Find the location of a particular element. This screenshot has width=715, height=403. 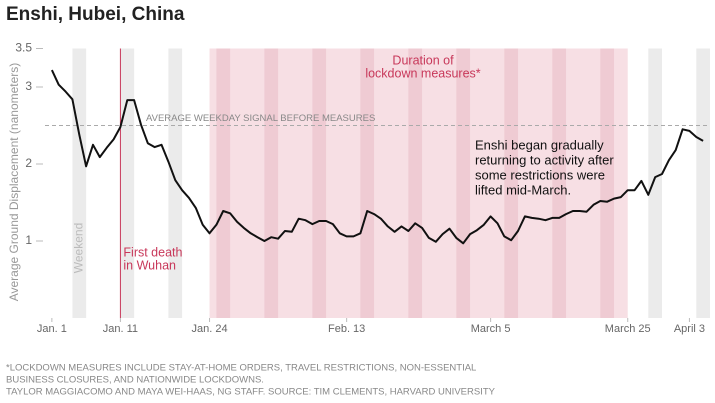

x-tick-label: March 5 is located at coordinates (491, 329).